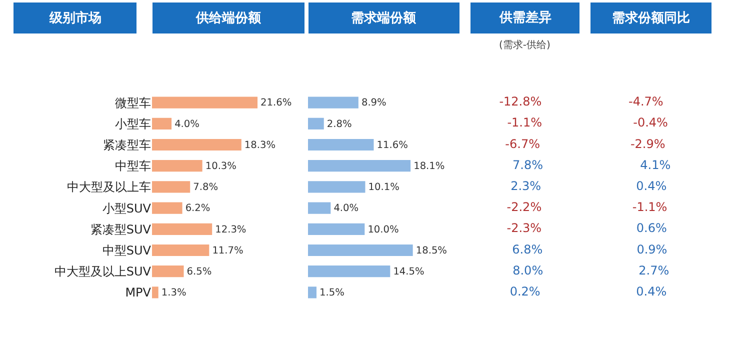  What do you see at coordinates (133, 123) in the screenshot?
I see `y-tick-label: 小型车` at bounding box center [133, 123].